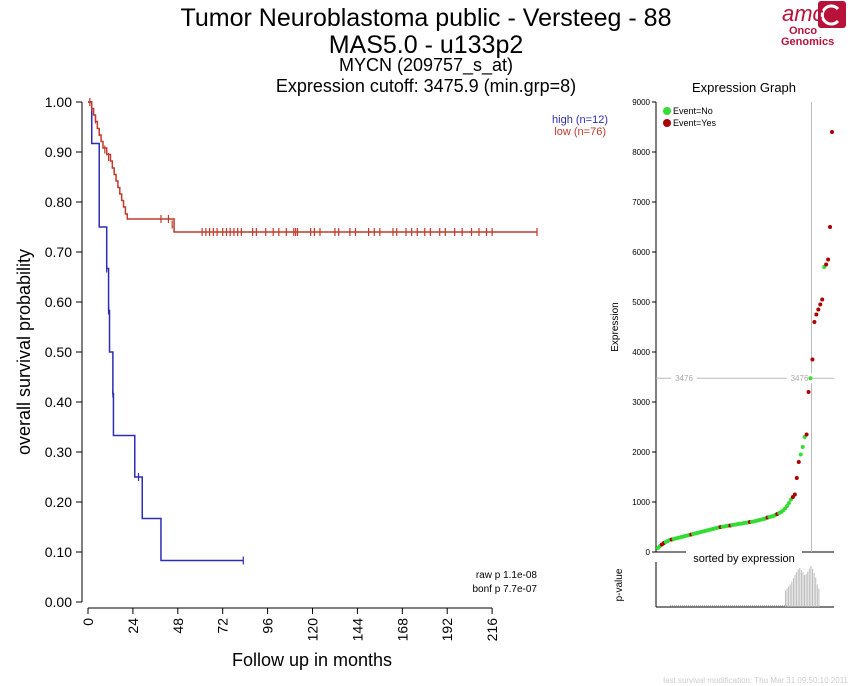 This screenshot has height=686, width=852. I want to click on expression-y-tick-label: 0, so click(648, 552).